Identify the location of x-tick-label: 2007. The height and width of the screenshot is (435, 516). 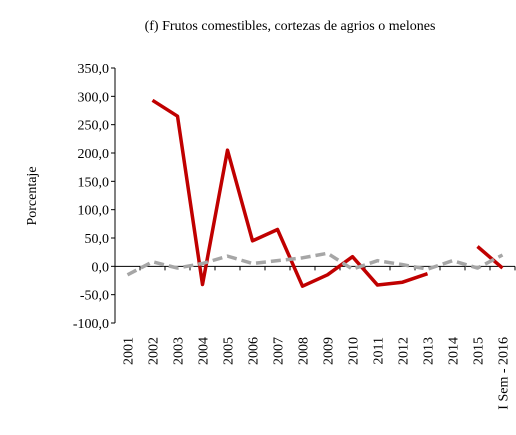
(279, 351).